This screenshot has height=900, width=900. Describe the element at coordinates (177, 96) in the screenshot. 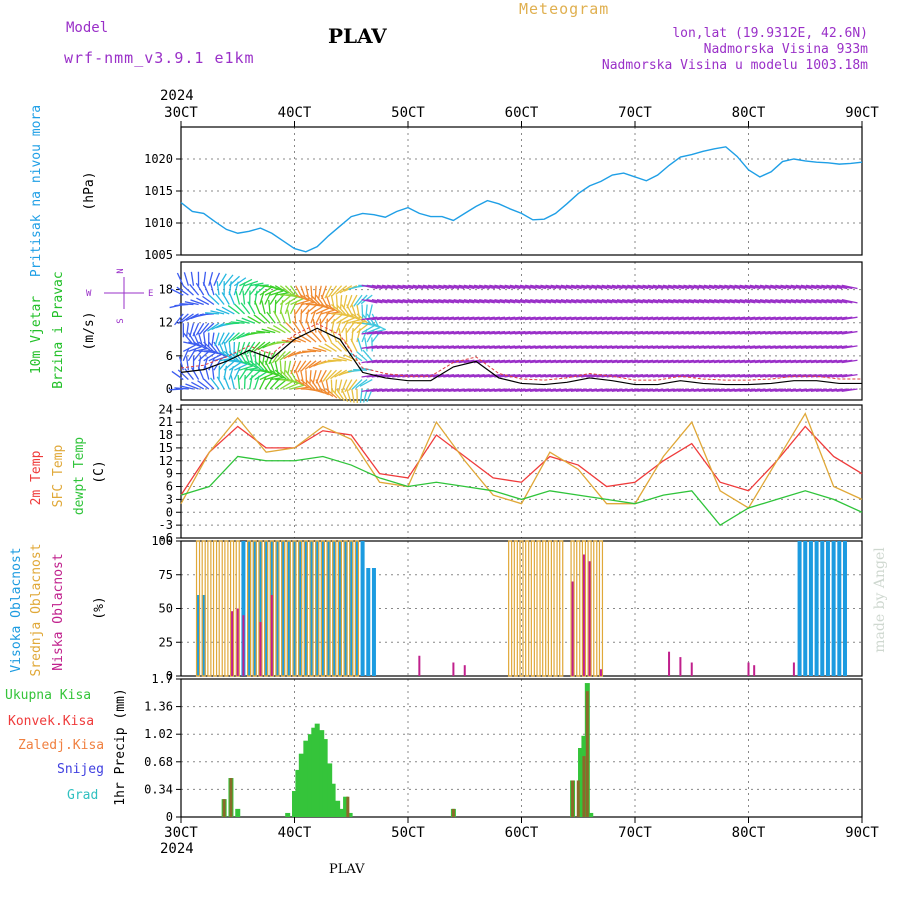

I see `top-year-label: 2024` at that location.